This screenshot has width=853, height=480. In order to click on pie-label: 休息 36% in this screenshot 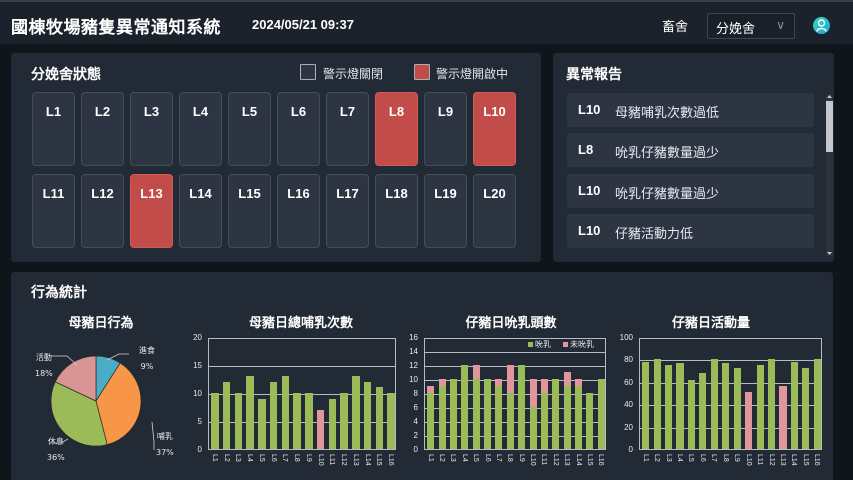, I will do `click(56, 449)`.